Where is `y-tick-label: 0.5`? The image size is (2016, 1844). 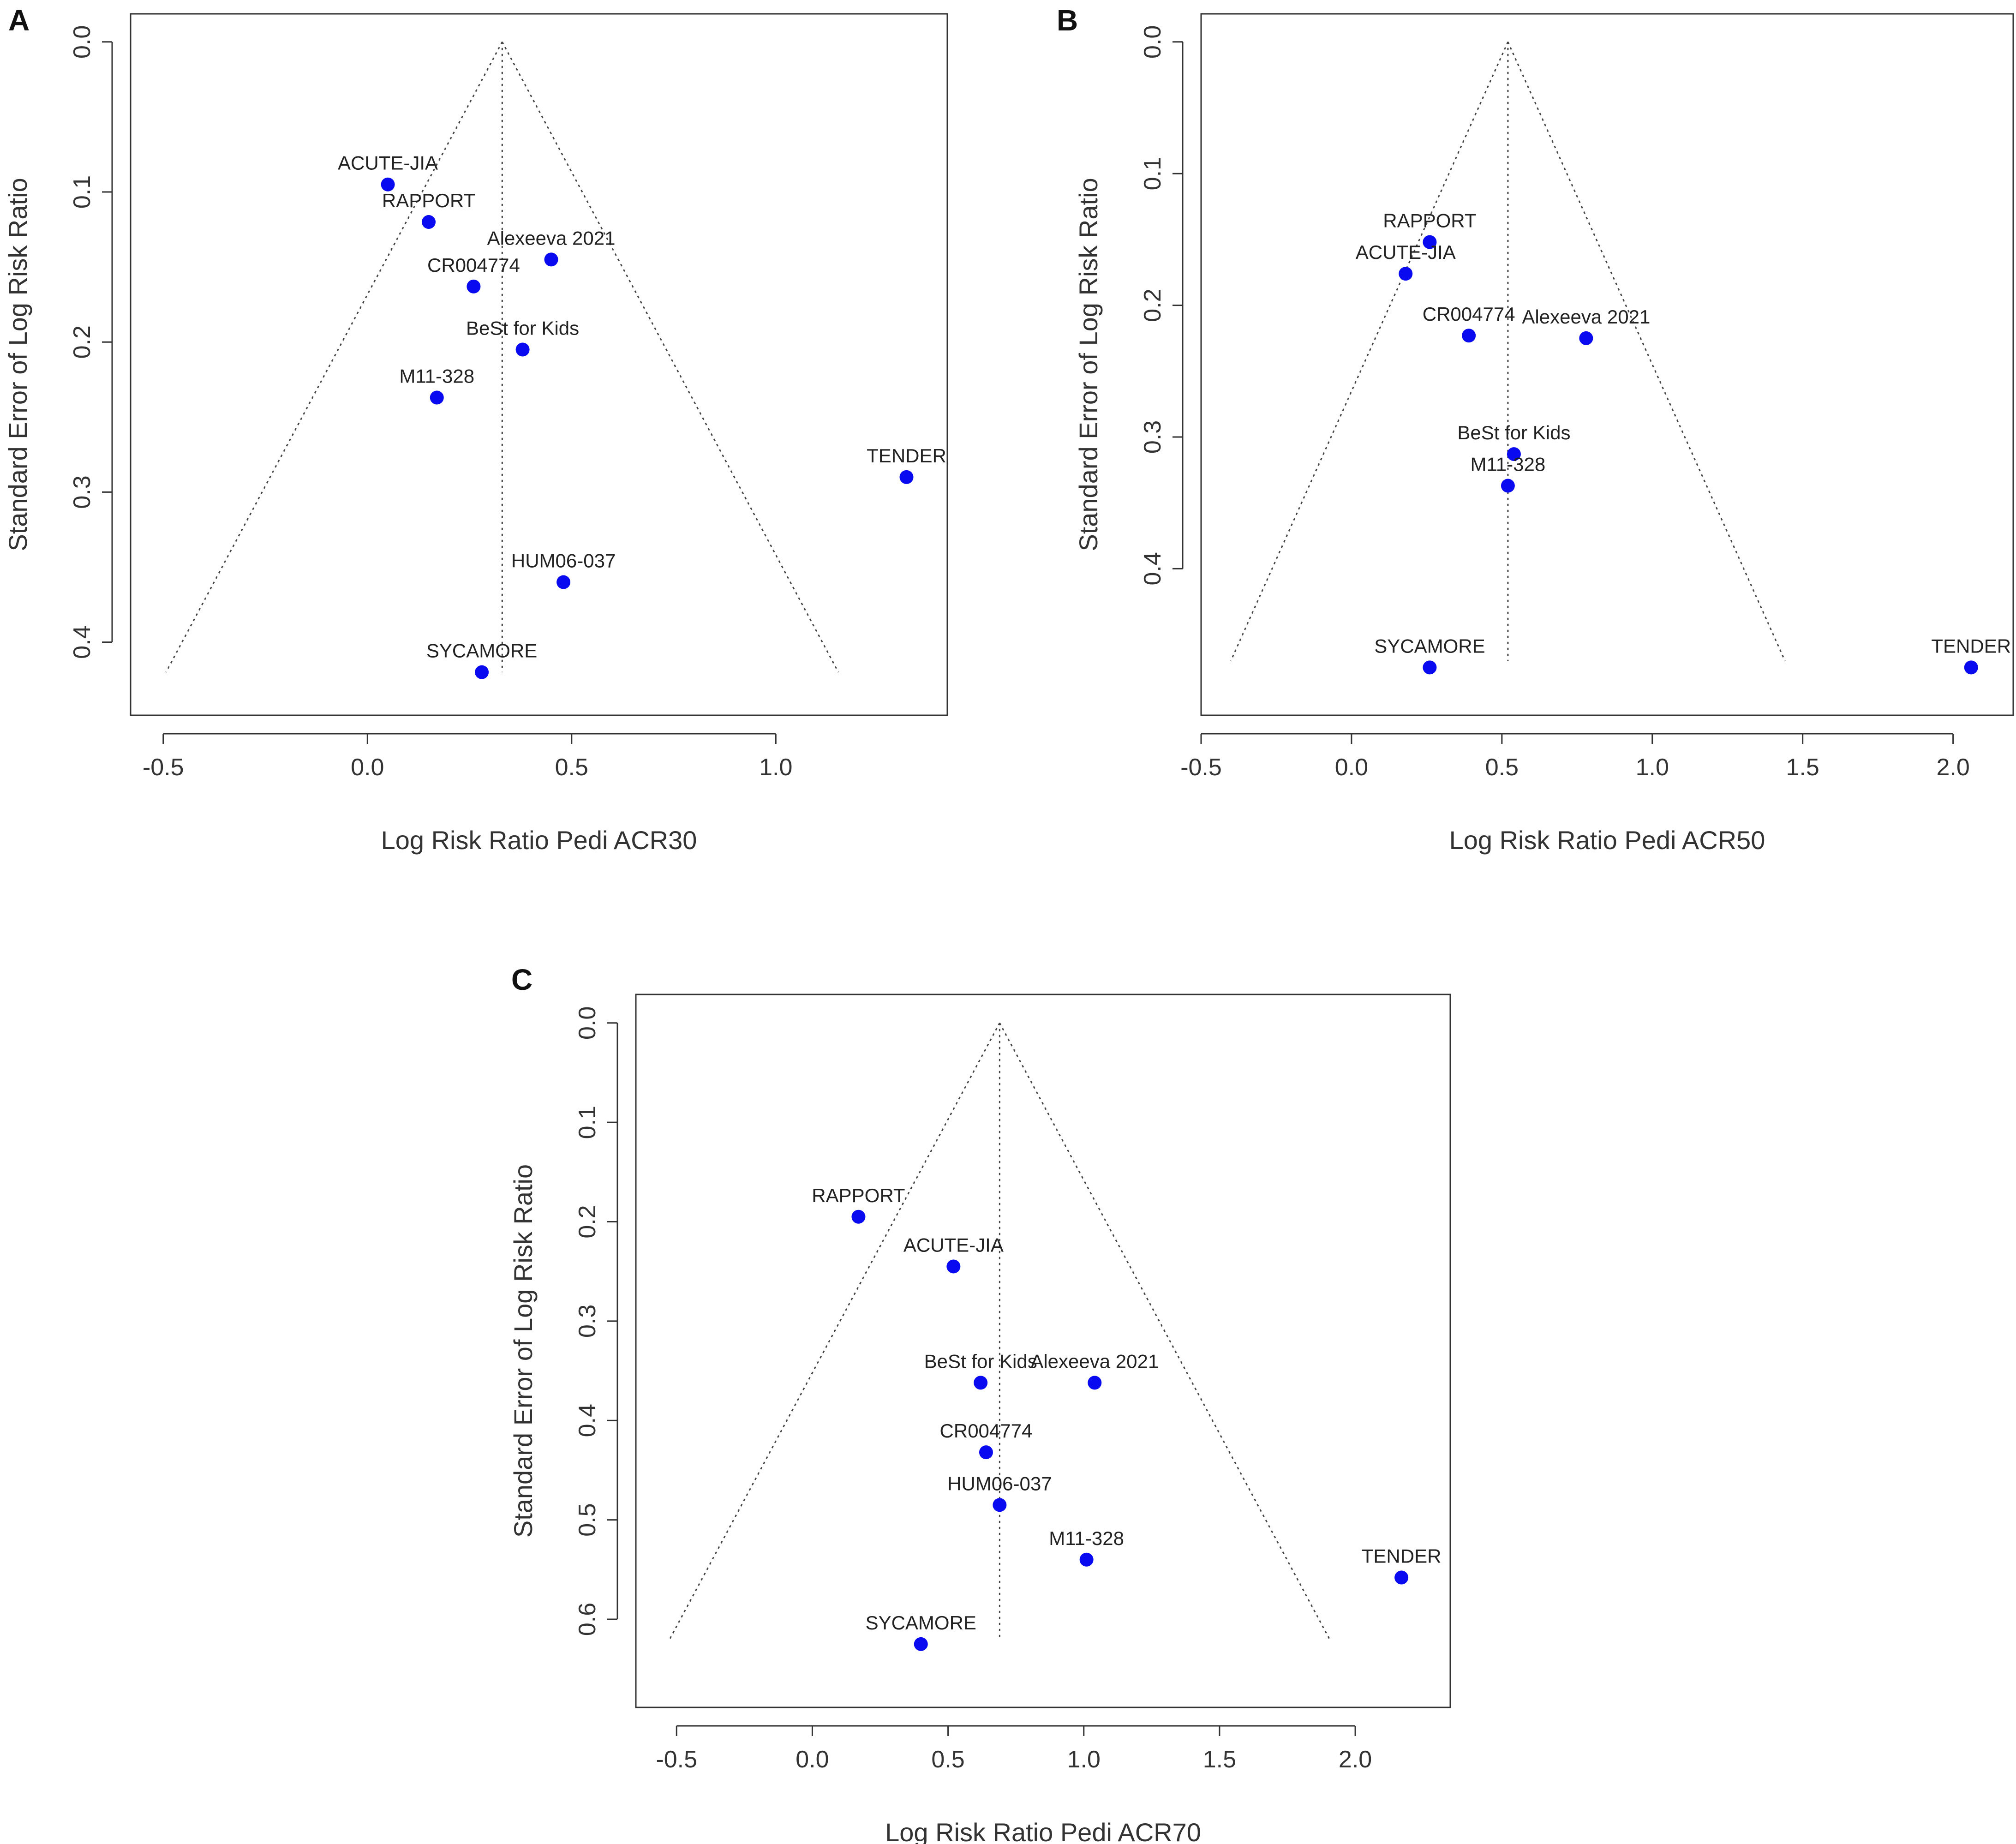
y-tick-label: 0.5 is located at coordinates (588, 1520).